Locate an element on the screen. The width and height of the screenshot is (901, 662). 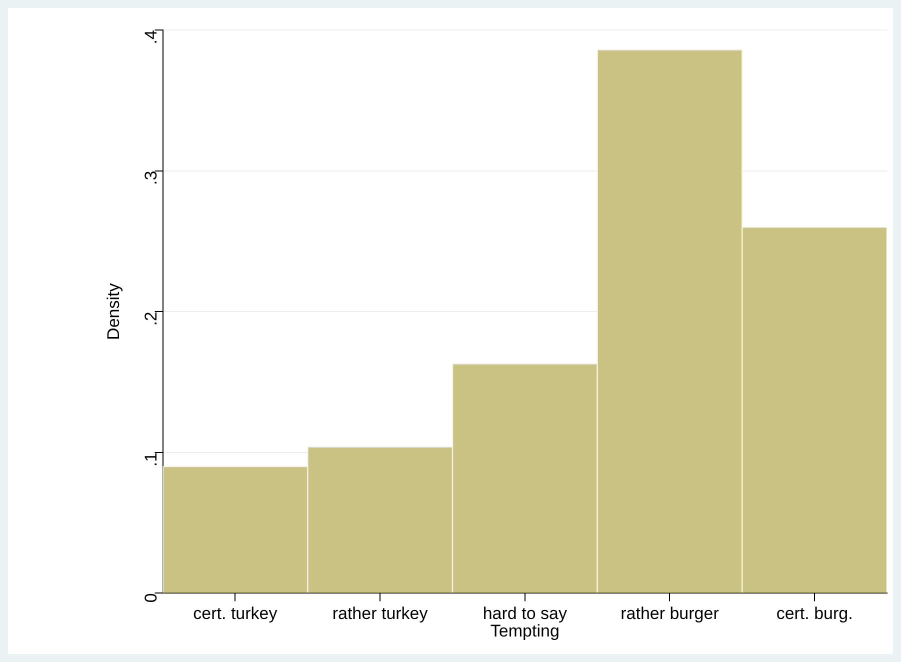
x-tick-label: hard to say is located at coordinates (525, 614).